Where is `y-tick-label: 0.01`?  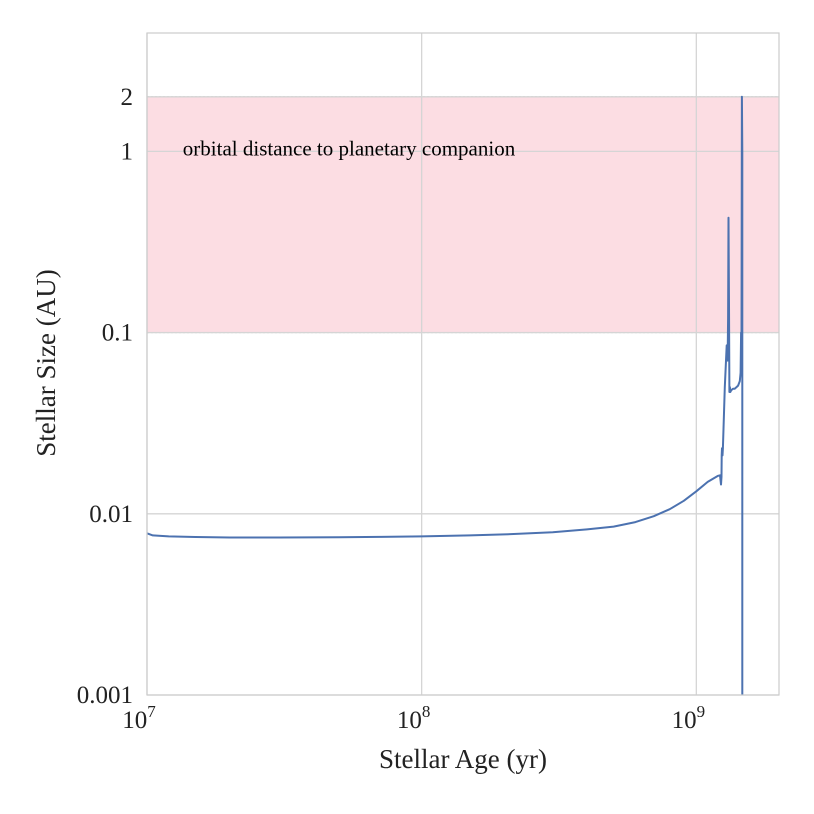
y-tick-label: 0.01 is located at coordinates (111, 514).